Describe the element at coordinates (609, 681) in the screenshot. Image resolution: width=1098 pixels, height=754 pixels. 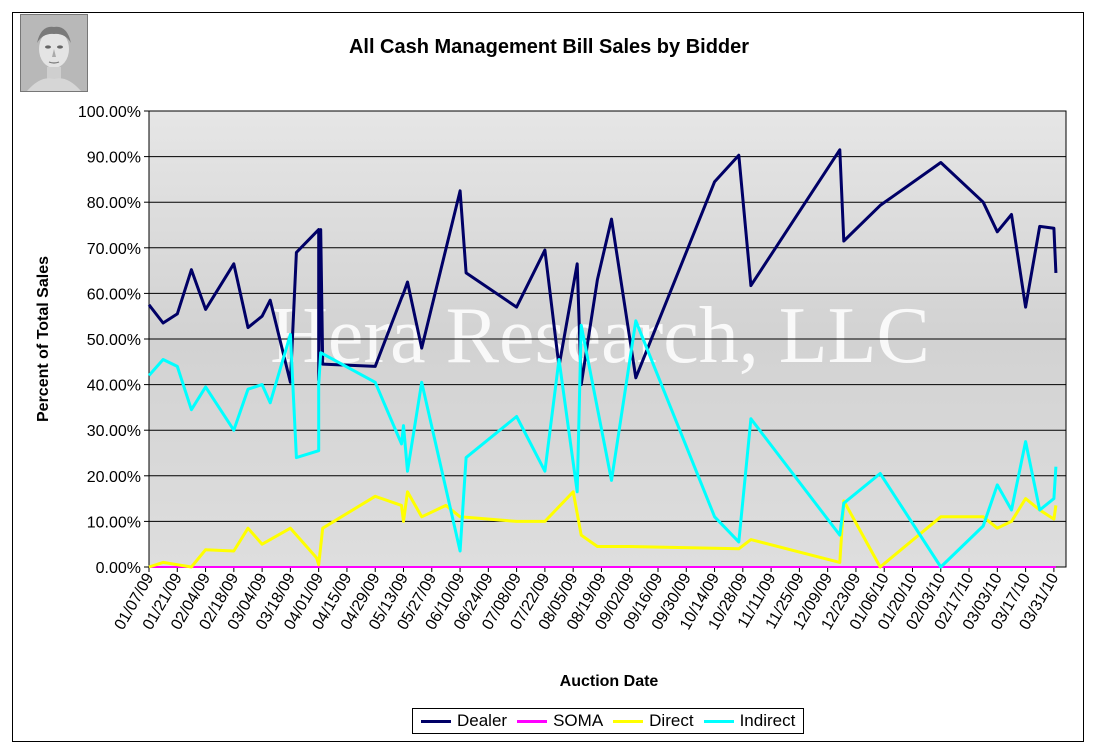
I see `x-axis-title: Auction Date` at that location.